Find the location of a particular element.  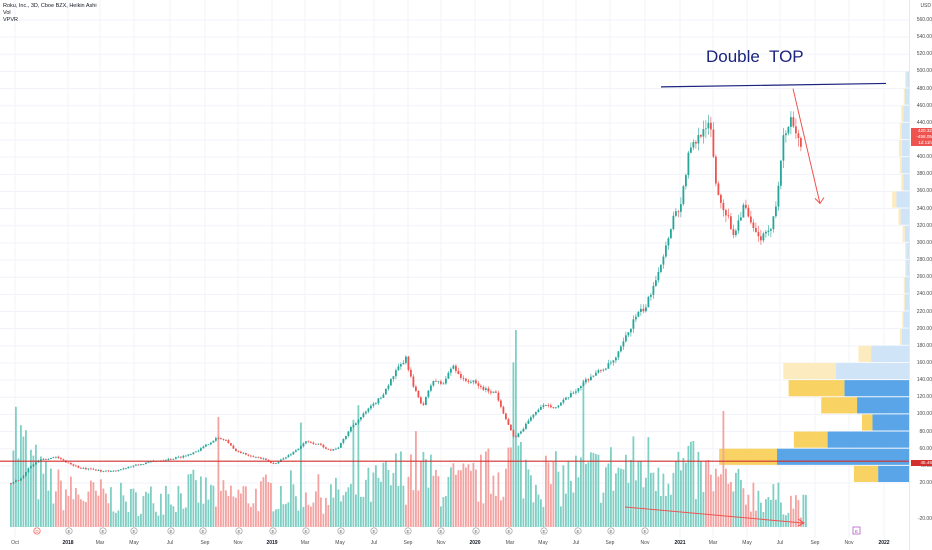

vpvr-up-bar is located at coordinates (906, 302).